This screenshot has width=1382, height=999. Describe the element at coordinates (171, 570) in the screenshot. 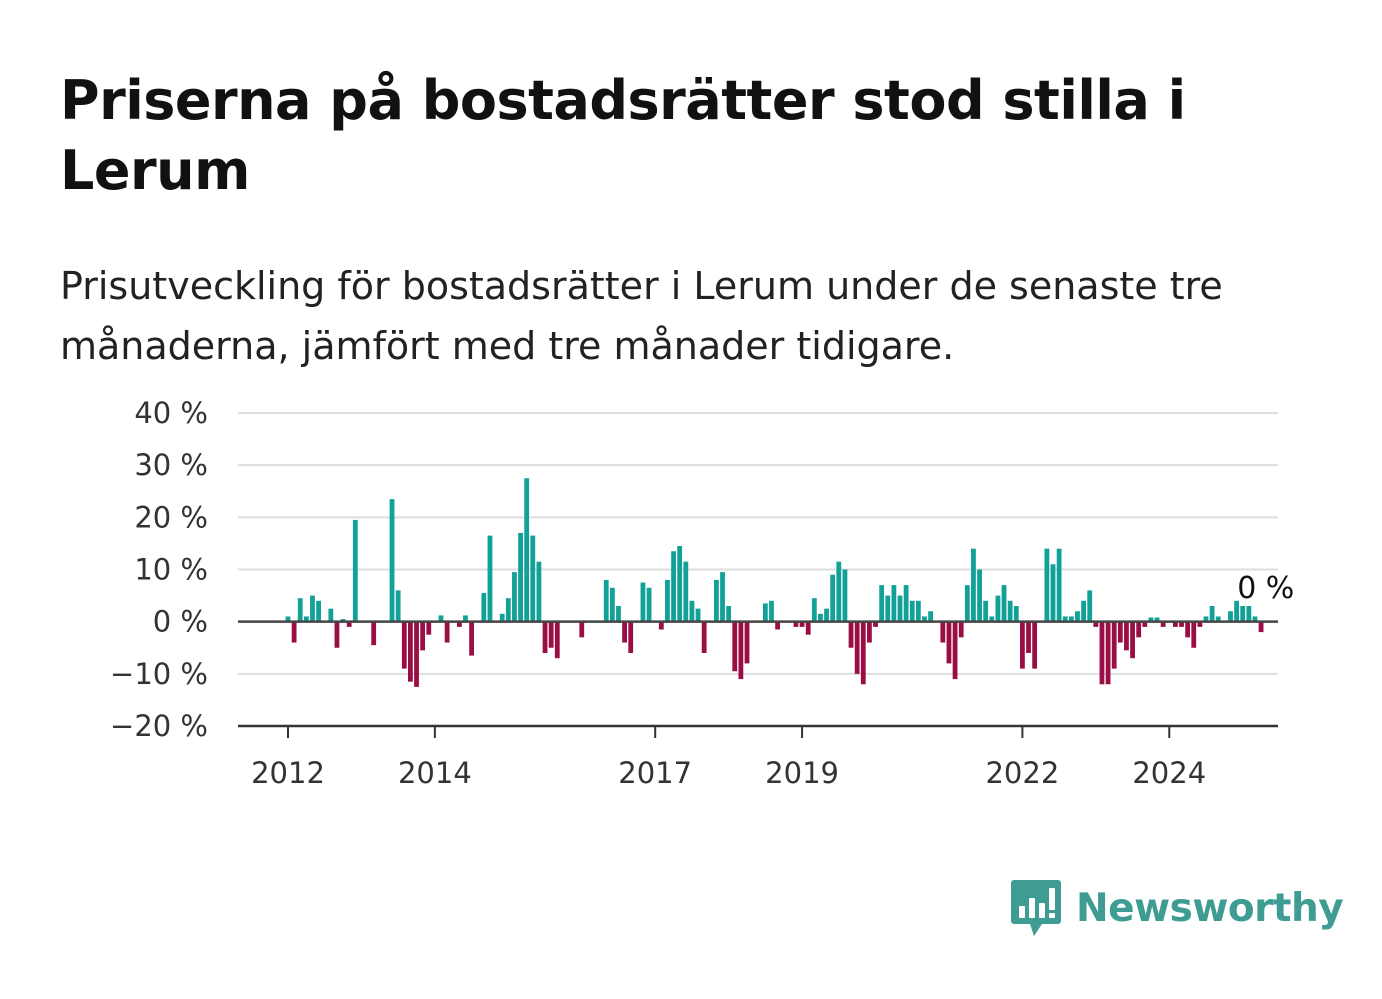

I see `y-tick-label: 10 %` at that location.